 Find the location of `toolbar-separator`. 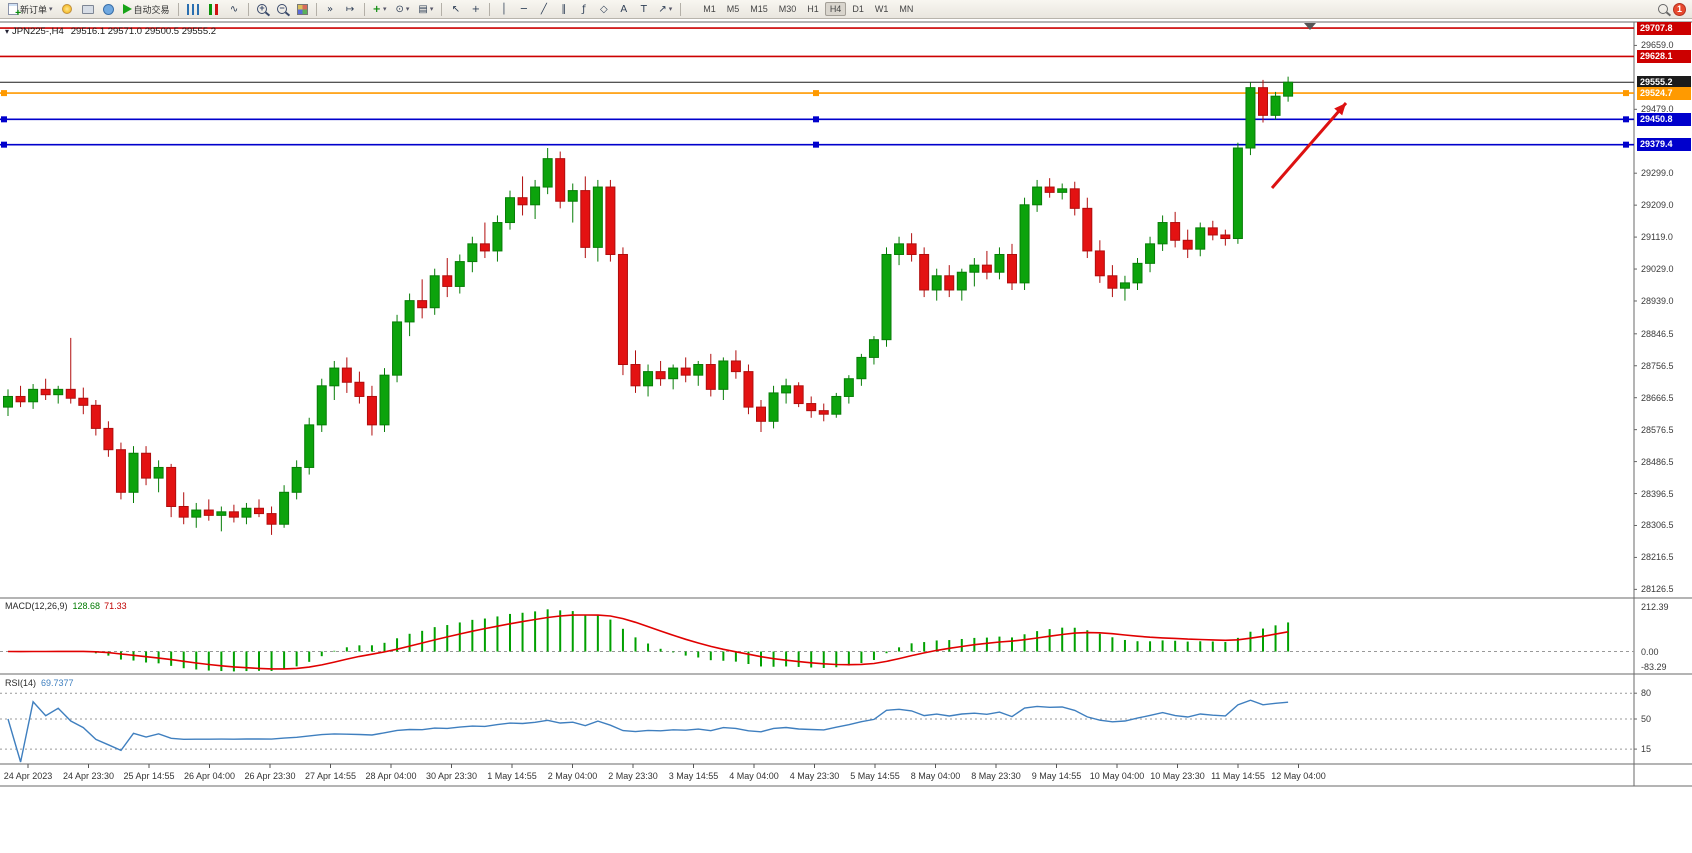

toolbar-separator is located at coordinates (248, 9).